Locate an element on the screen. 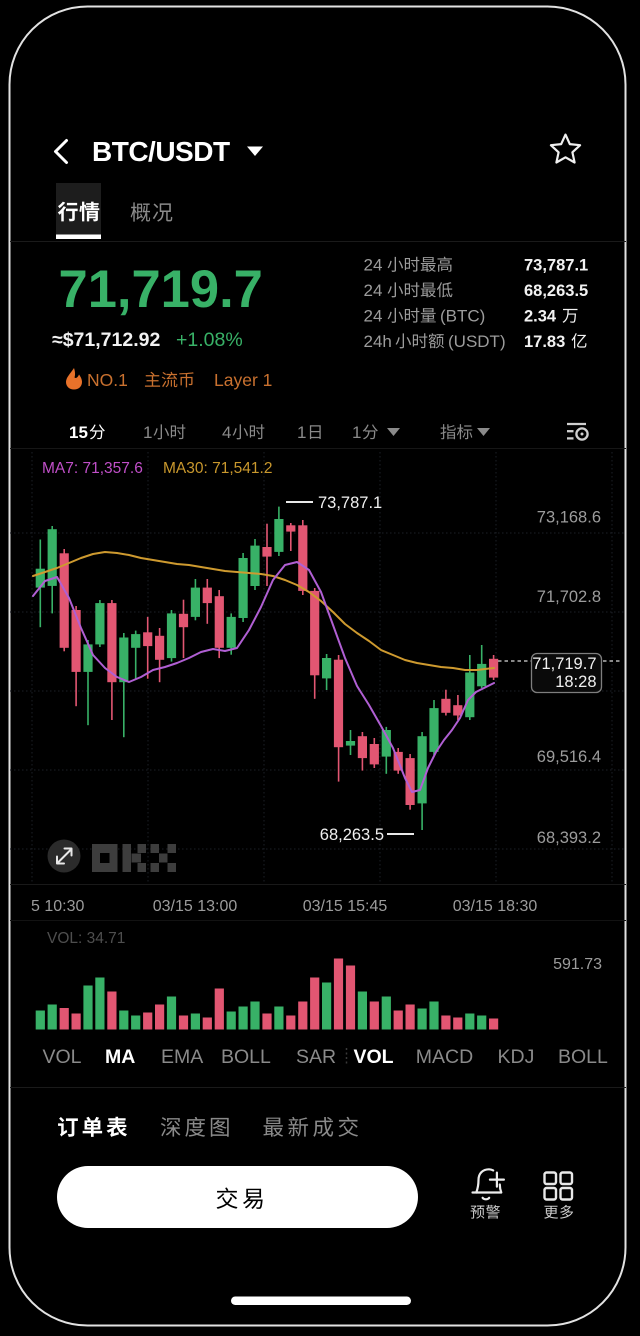  svg-text: 18:28 is located at coordinates (575, 682).